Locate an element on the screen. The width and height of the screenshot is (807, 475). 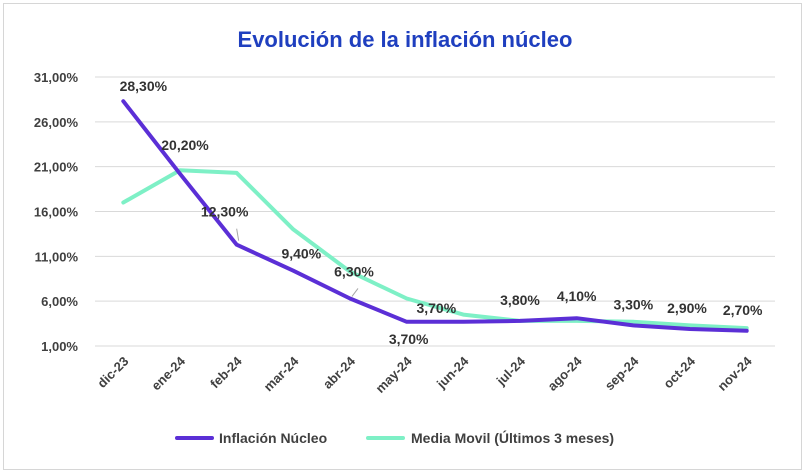
y-tick-label: 21,00% is located at coordinates (56, 167).